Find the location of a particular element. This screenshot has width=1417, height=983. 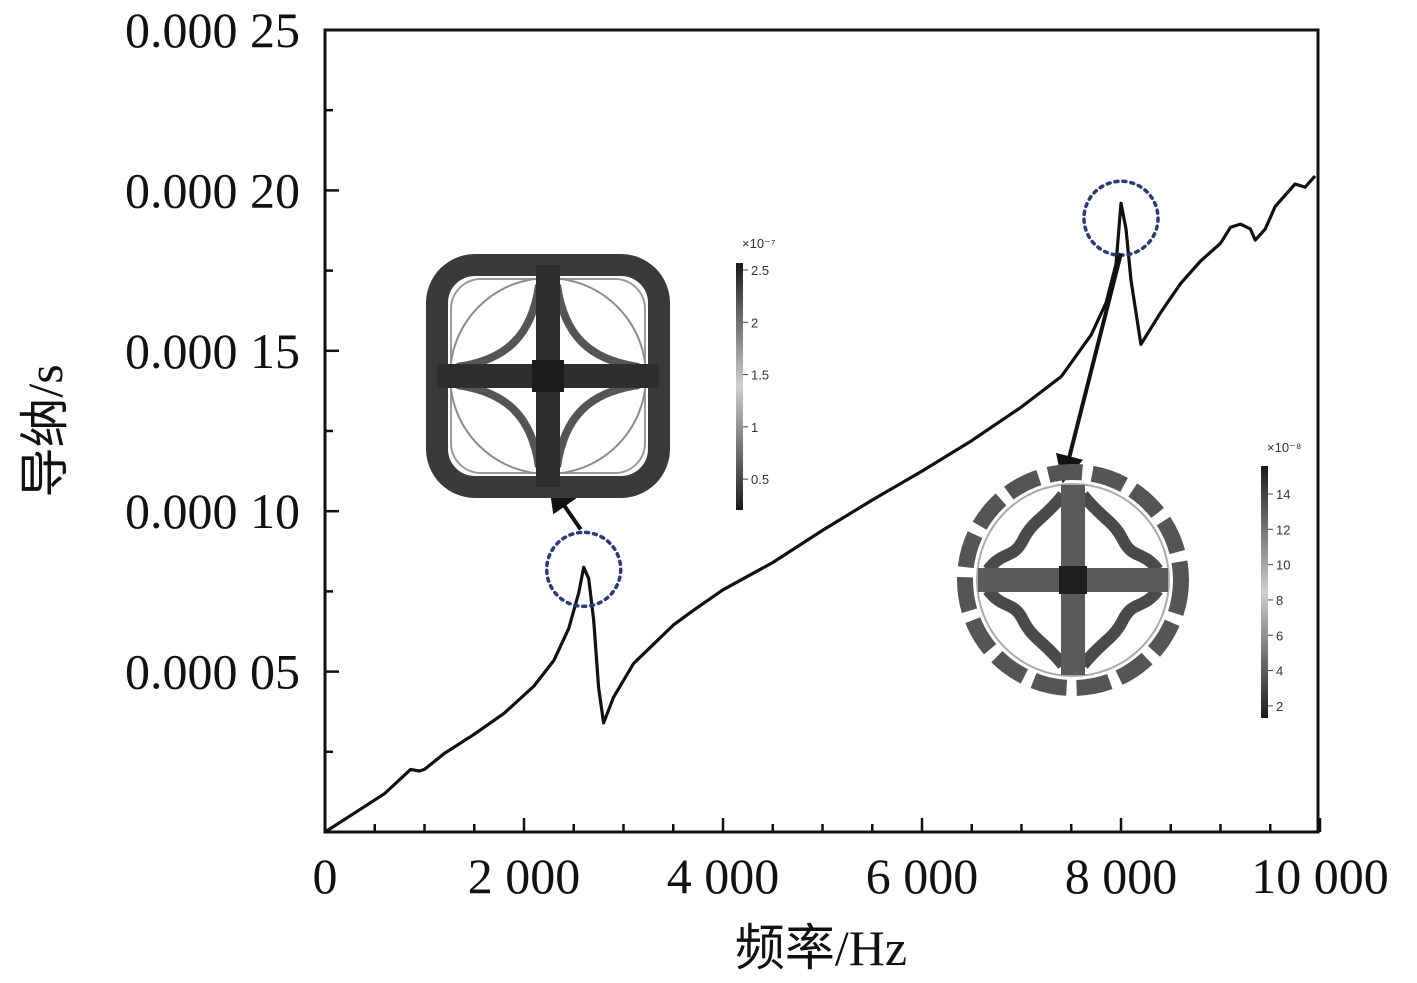

colorbar-1-bar is located at coordinates (739, 386).